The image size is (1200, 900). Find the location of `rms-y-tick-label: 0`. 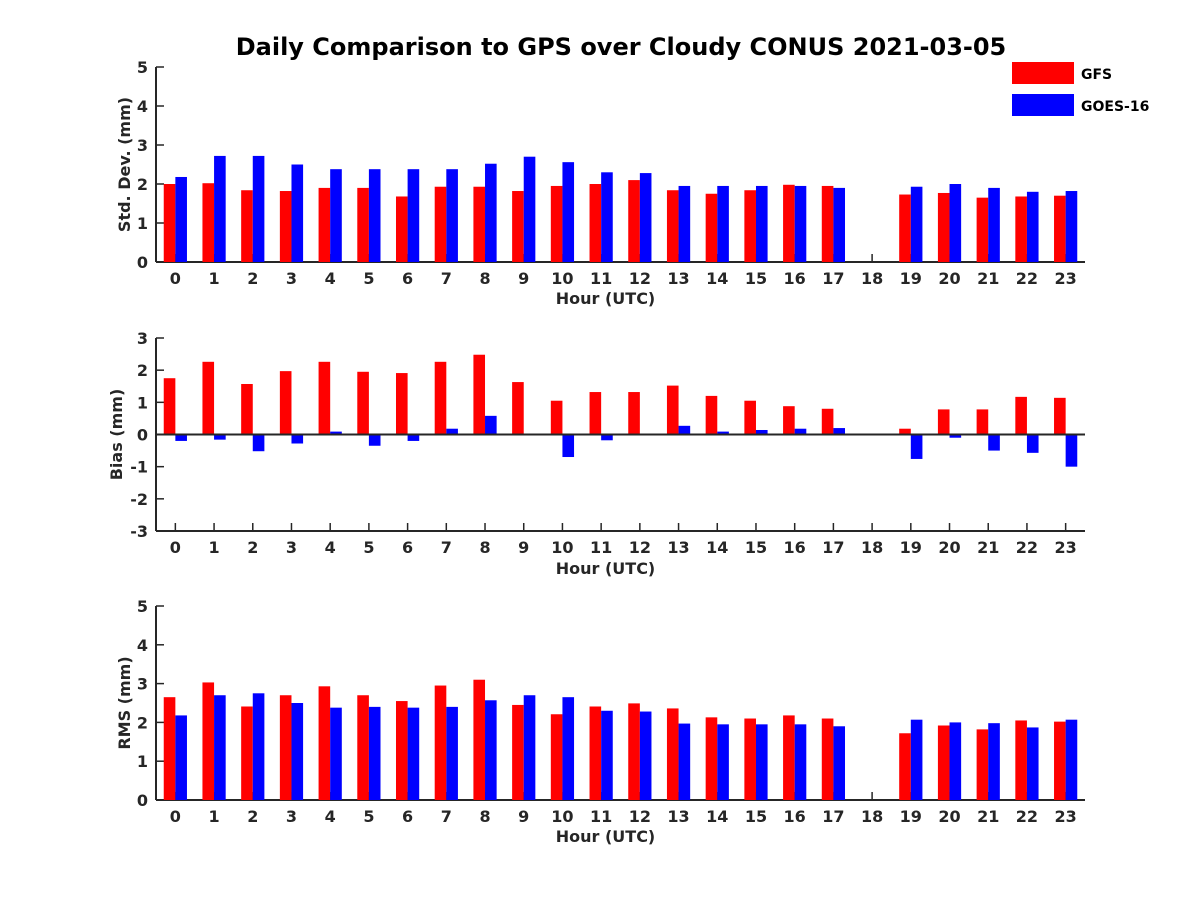

rms-y-tick-label: 0 is located at coordinates (142, 800).